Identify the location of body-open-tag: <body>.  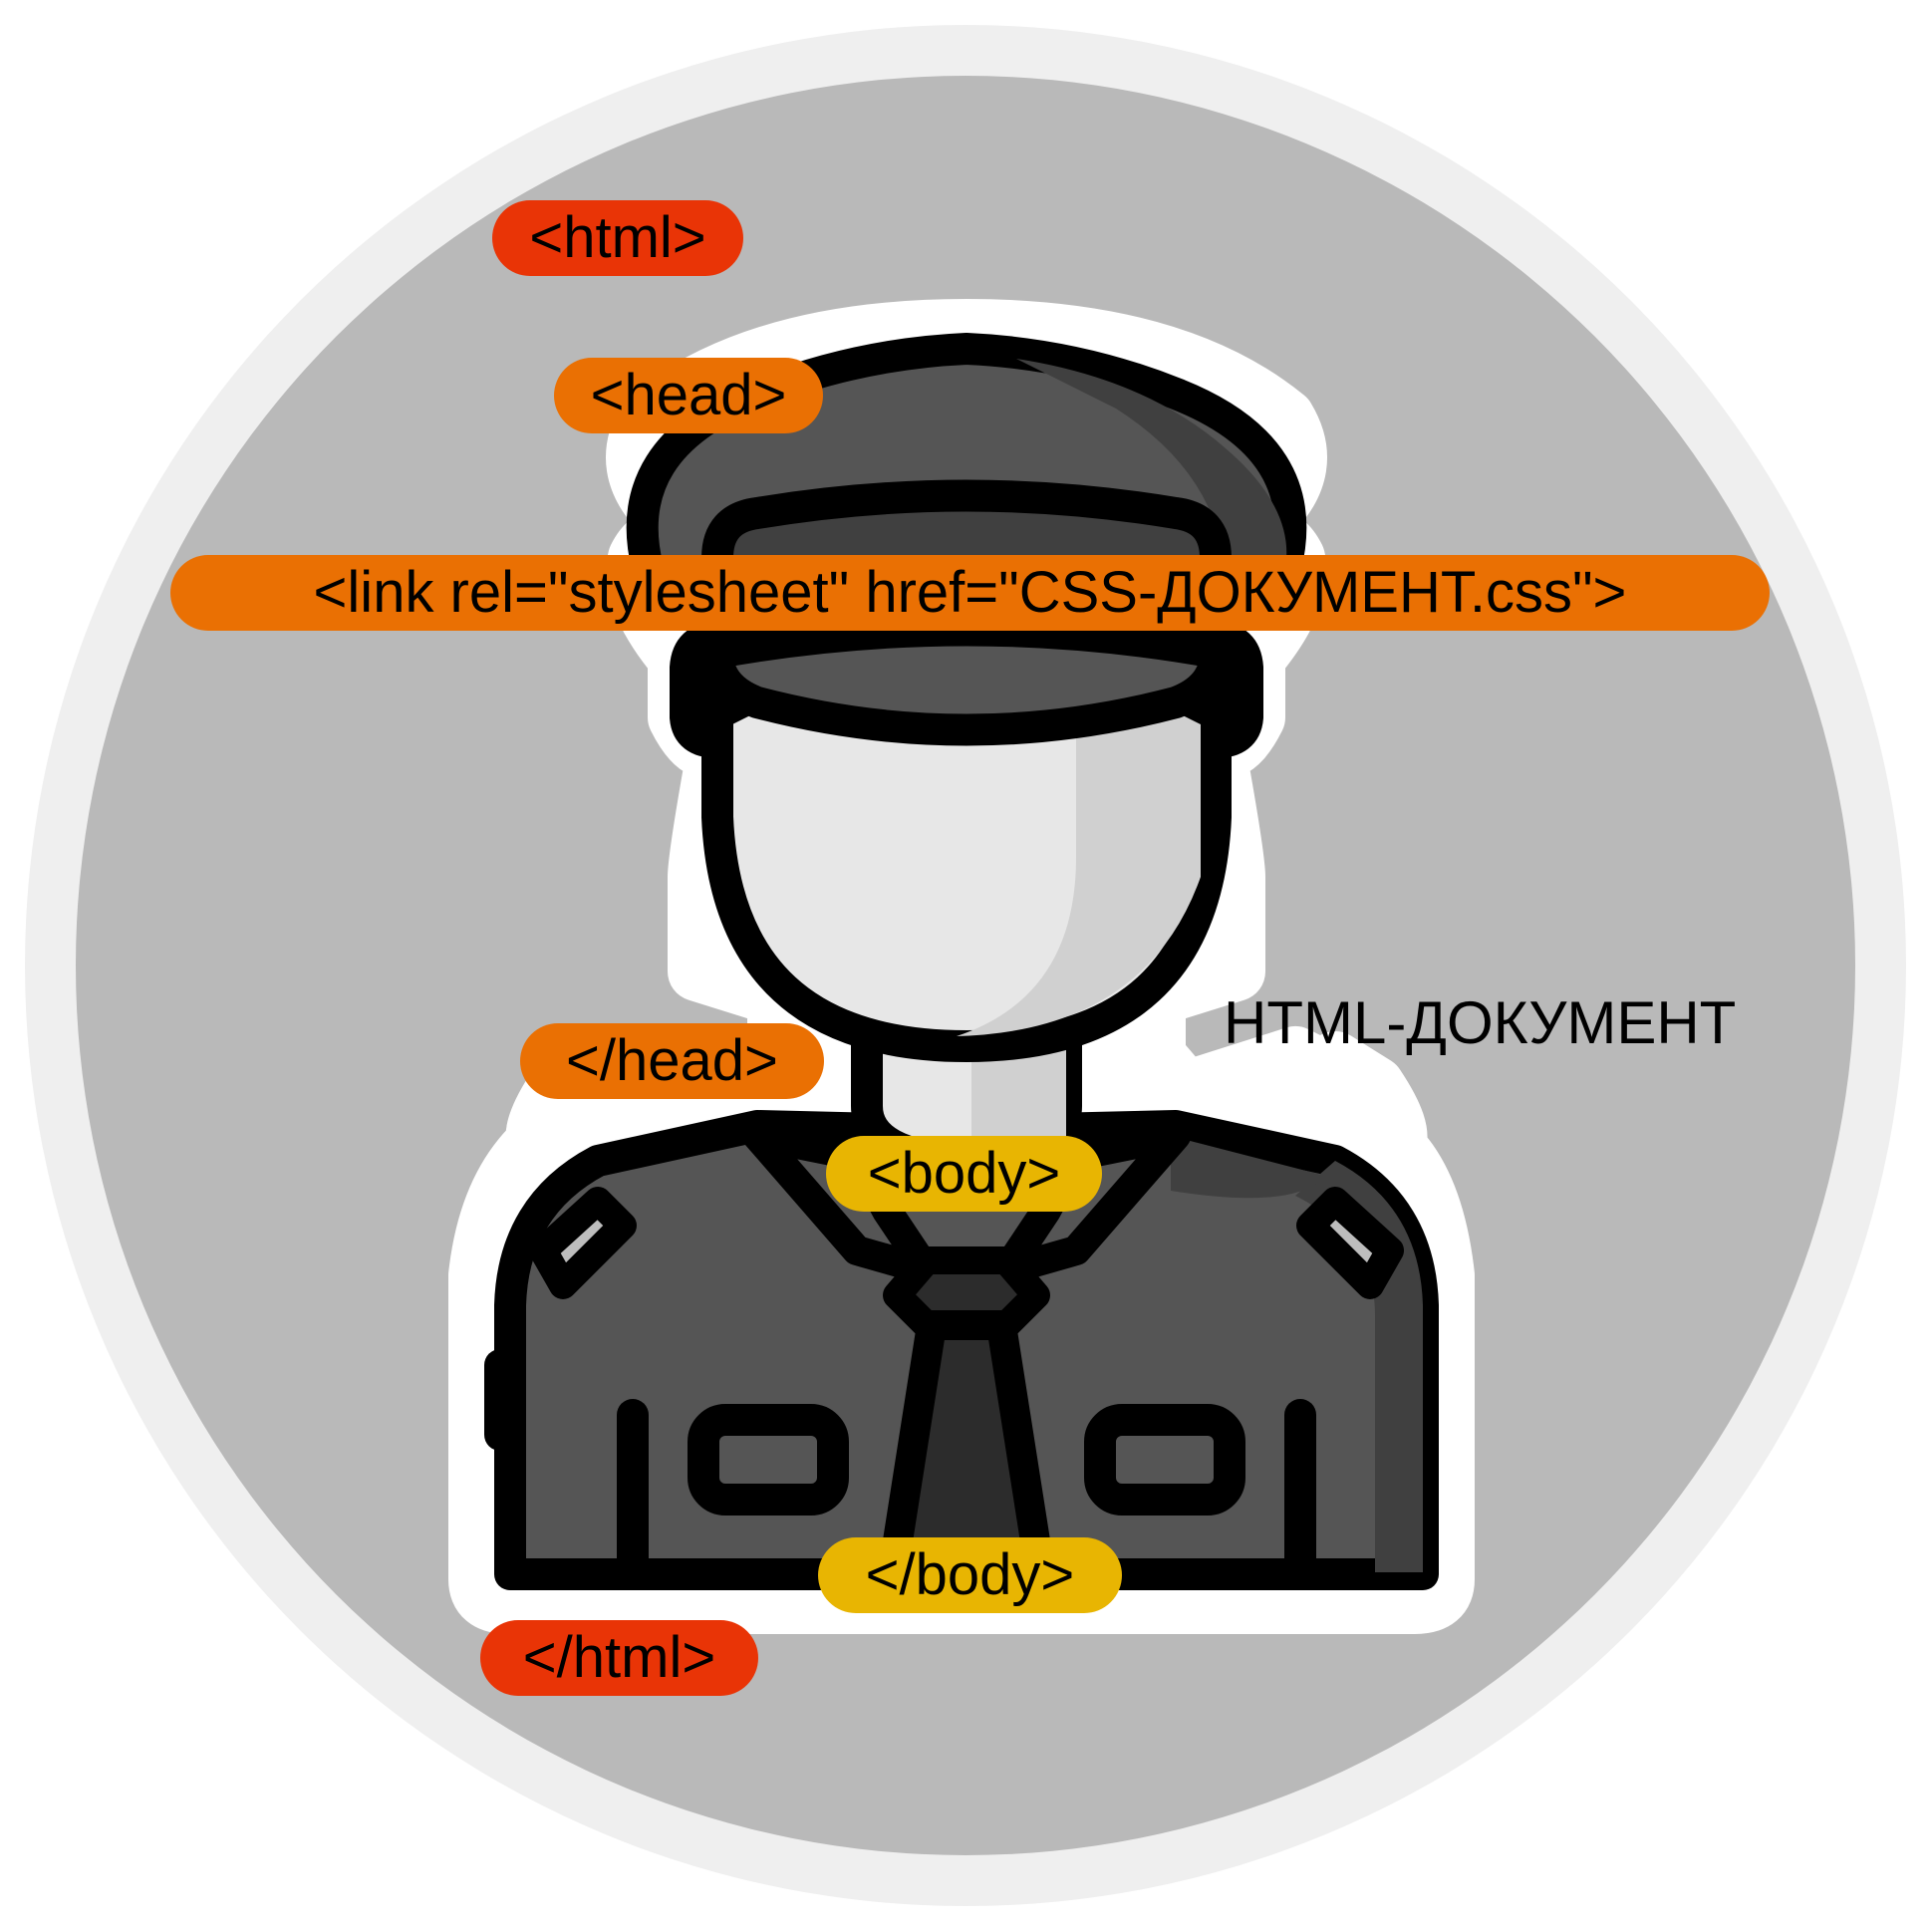
(964, 1174).